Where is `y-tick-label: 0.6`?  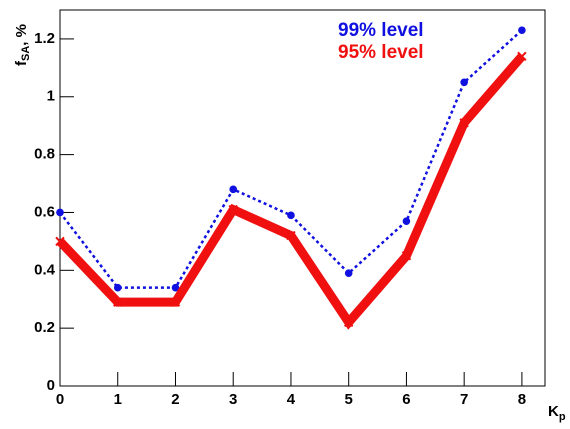
y-tick-label: 0.6 is located at coordinates (44, 211).